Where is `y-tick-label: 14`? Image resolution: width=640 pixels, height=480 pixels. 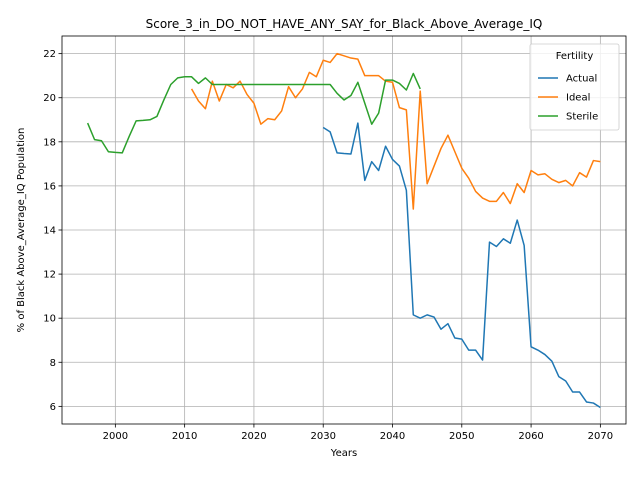
y-tick-label: 14 is located at coordinates (49, 231).